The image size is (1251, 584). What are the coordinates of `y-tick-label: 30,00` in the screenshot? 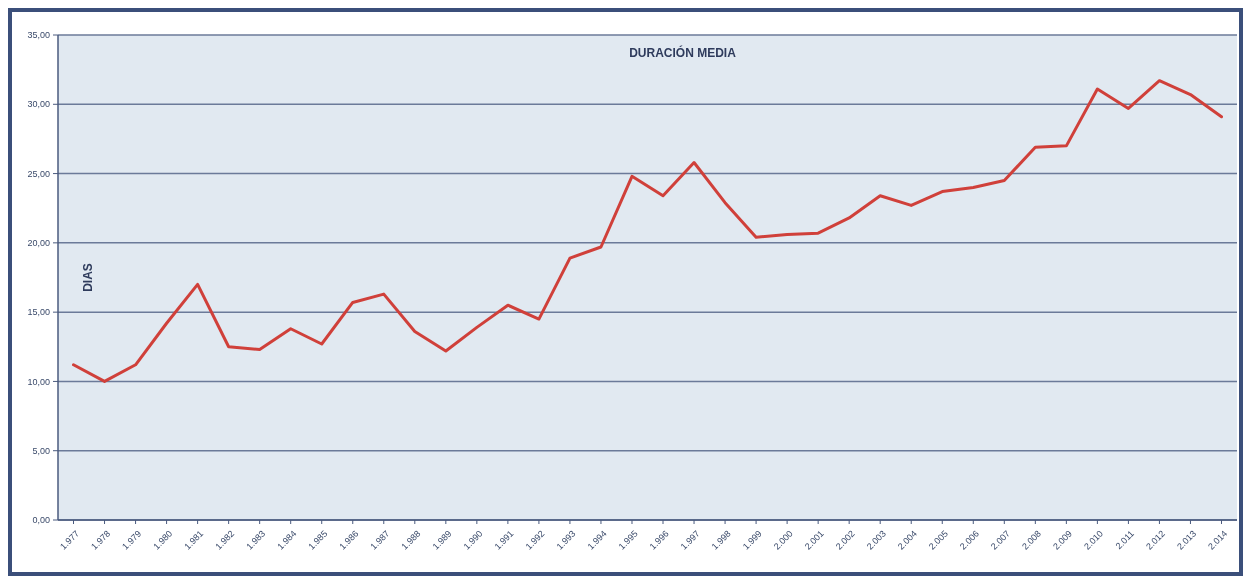 It's located at (38, 104).